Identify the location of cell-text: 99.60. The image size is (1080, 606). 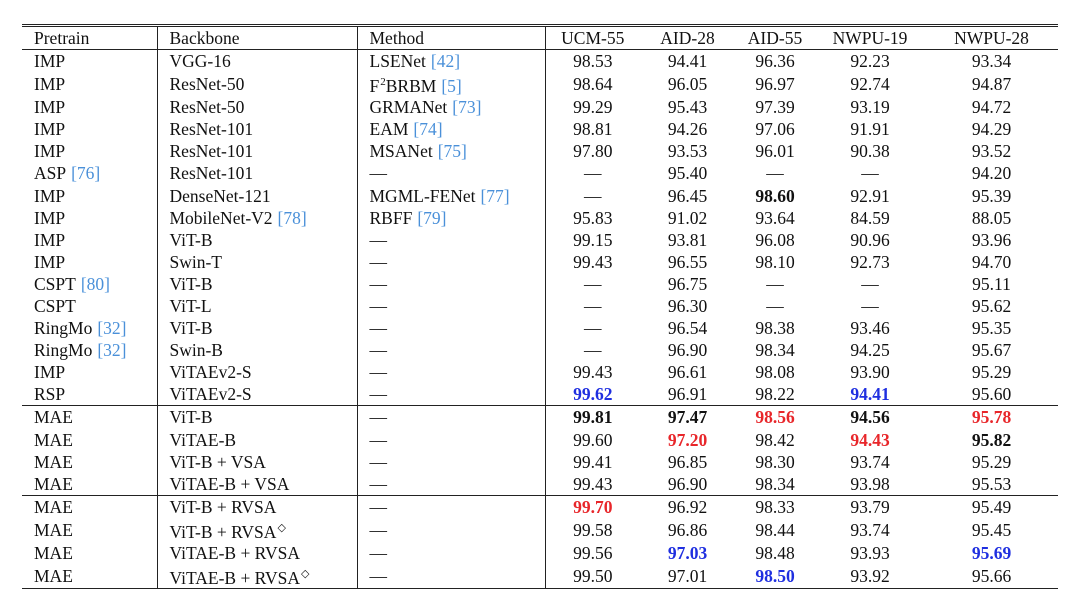
(593, 439).